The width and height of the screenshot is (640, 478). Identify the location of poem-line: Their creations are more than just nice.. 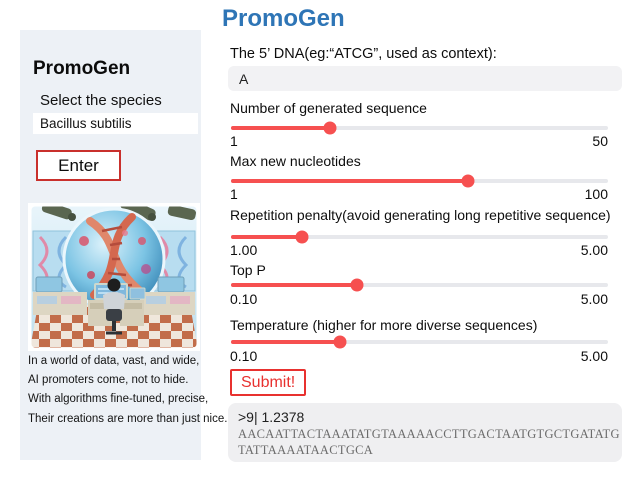
(128, 418).